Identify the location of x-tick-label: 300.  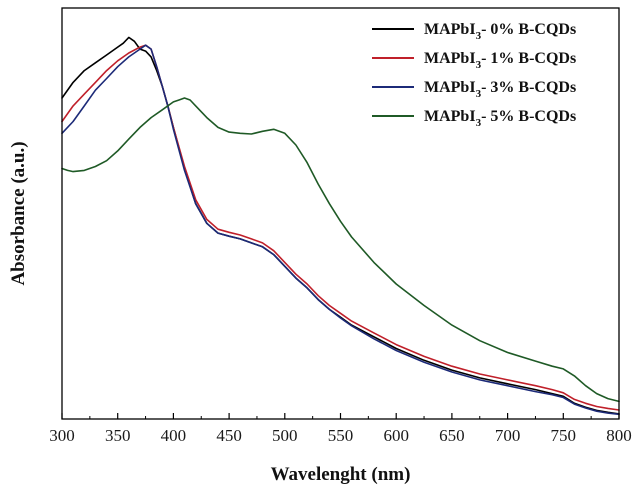
(62, 435).